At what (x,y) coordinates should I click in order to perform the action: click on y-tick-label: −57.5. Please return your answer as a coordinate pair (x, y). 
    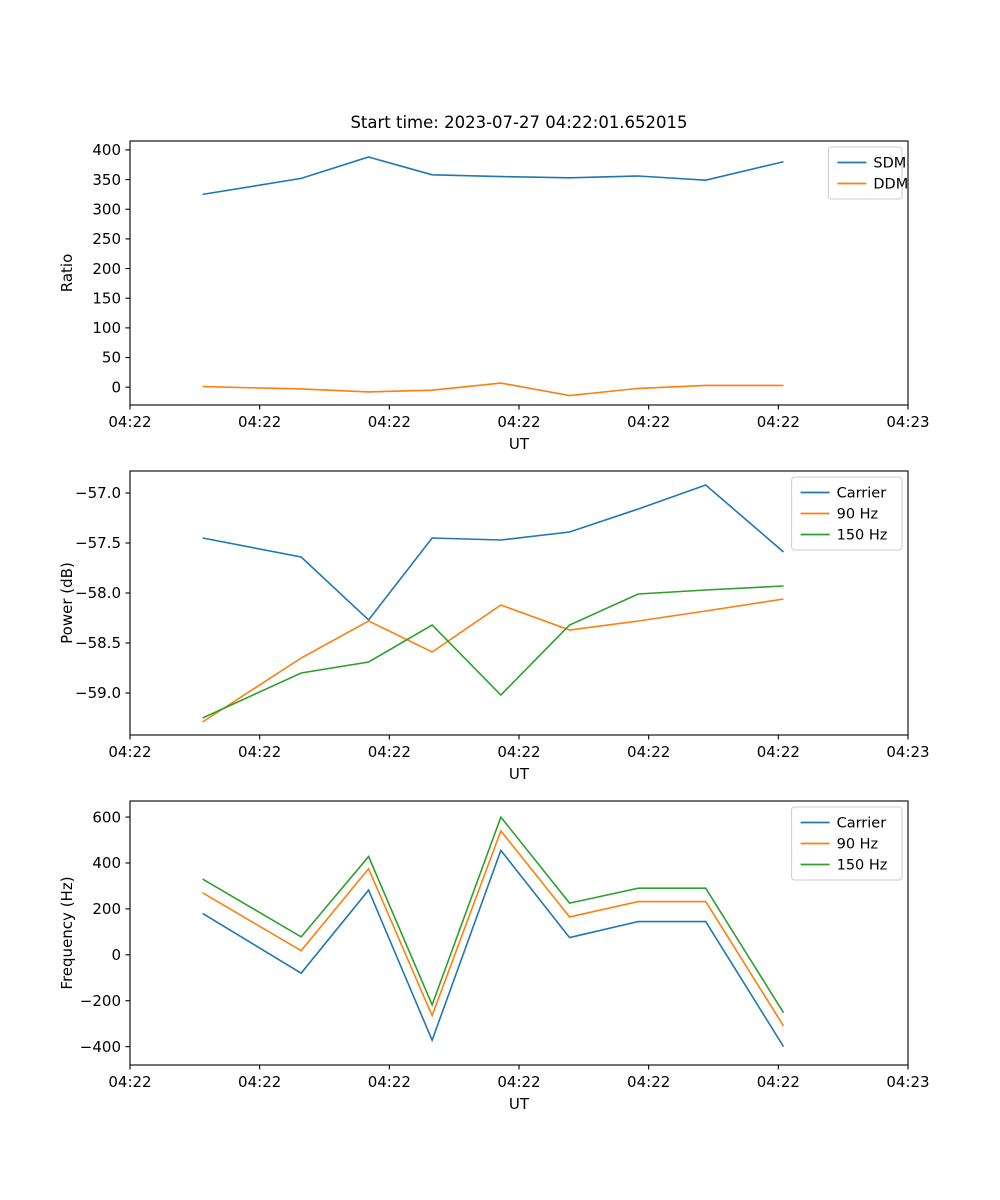
    Looking at the image, I should click on (98, 543).